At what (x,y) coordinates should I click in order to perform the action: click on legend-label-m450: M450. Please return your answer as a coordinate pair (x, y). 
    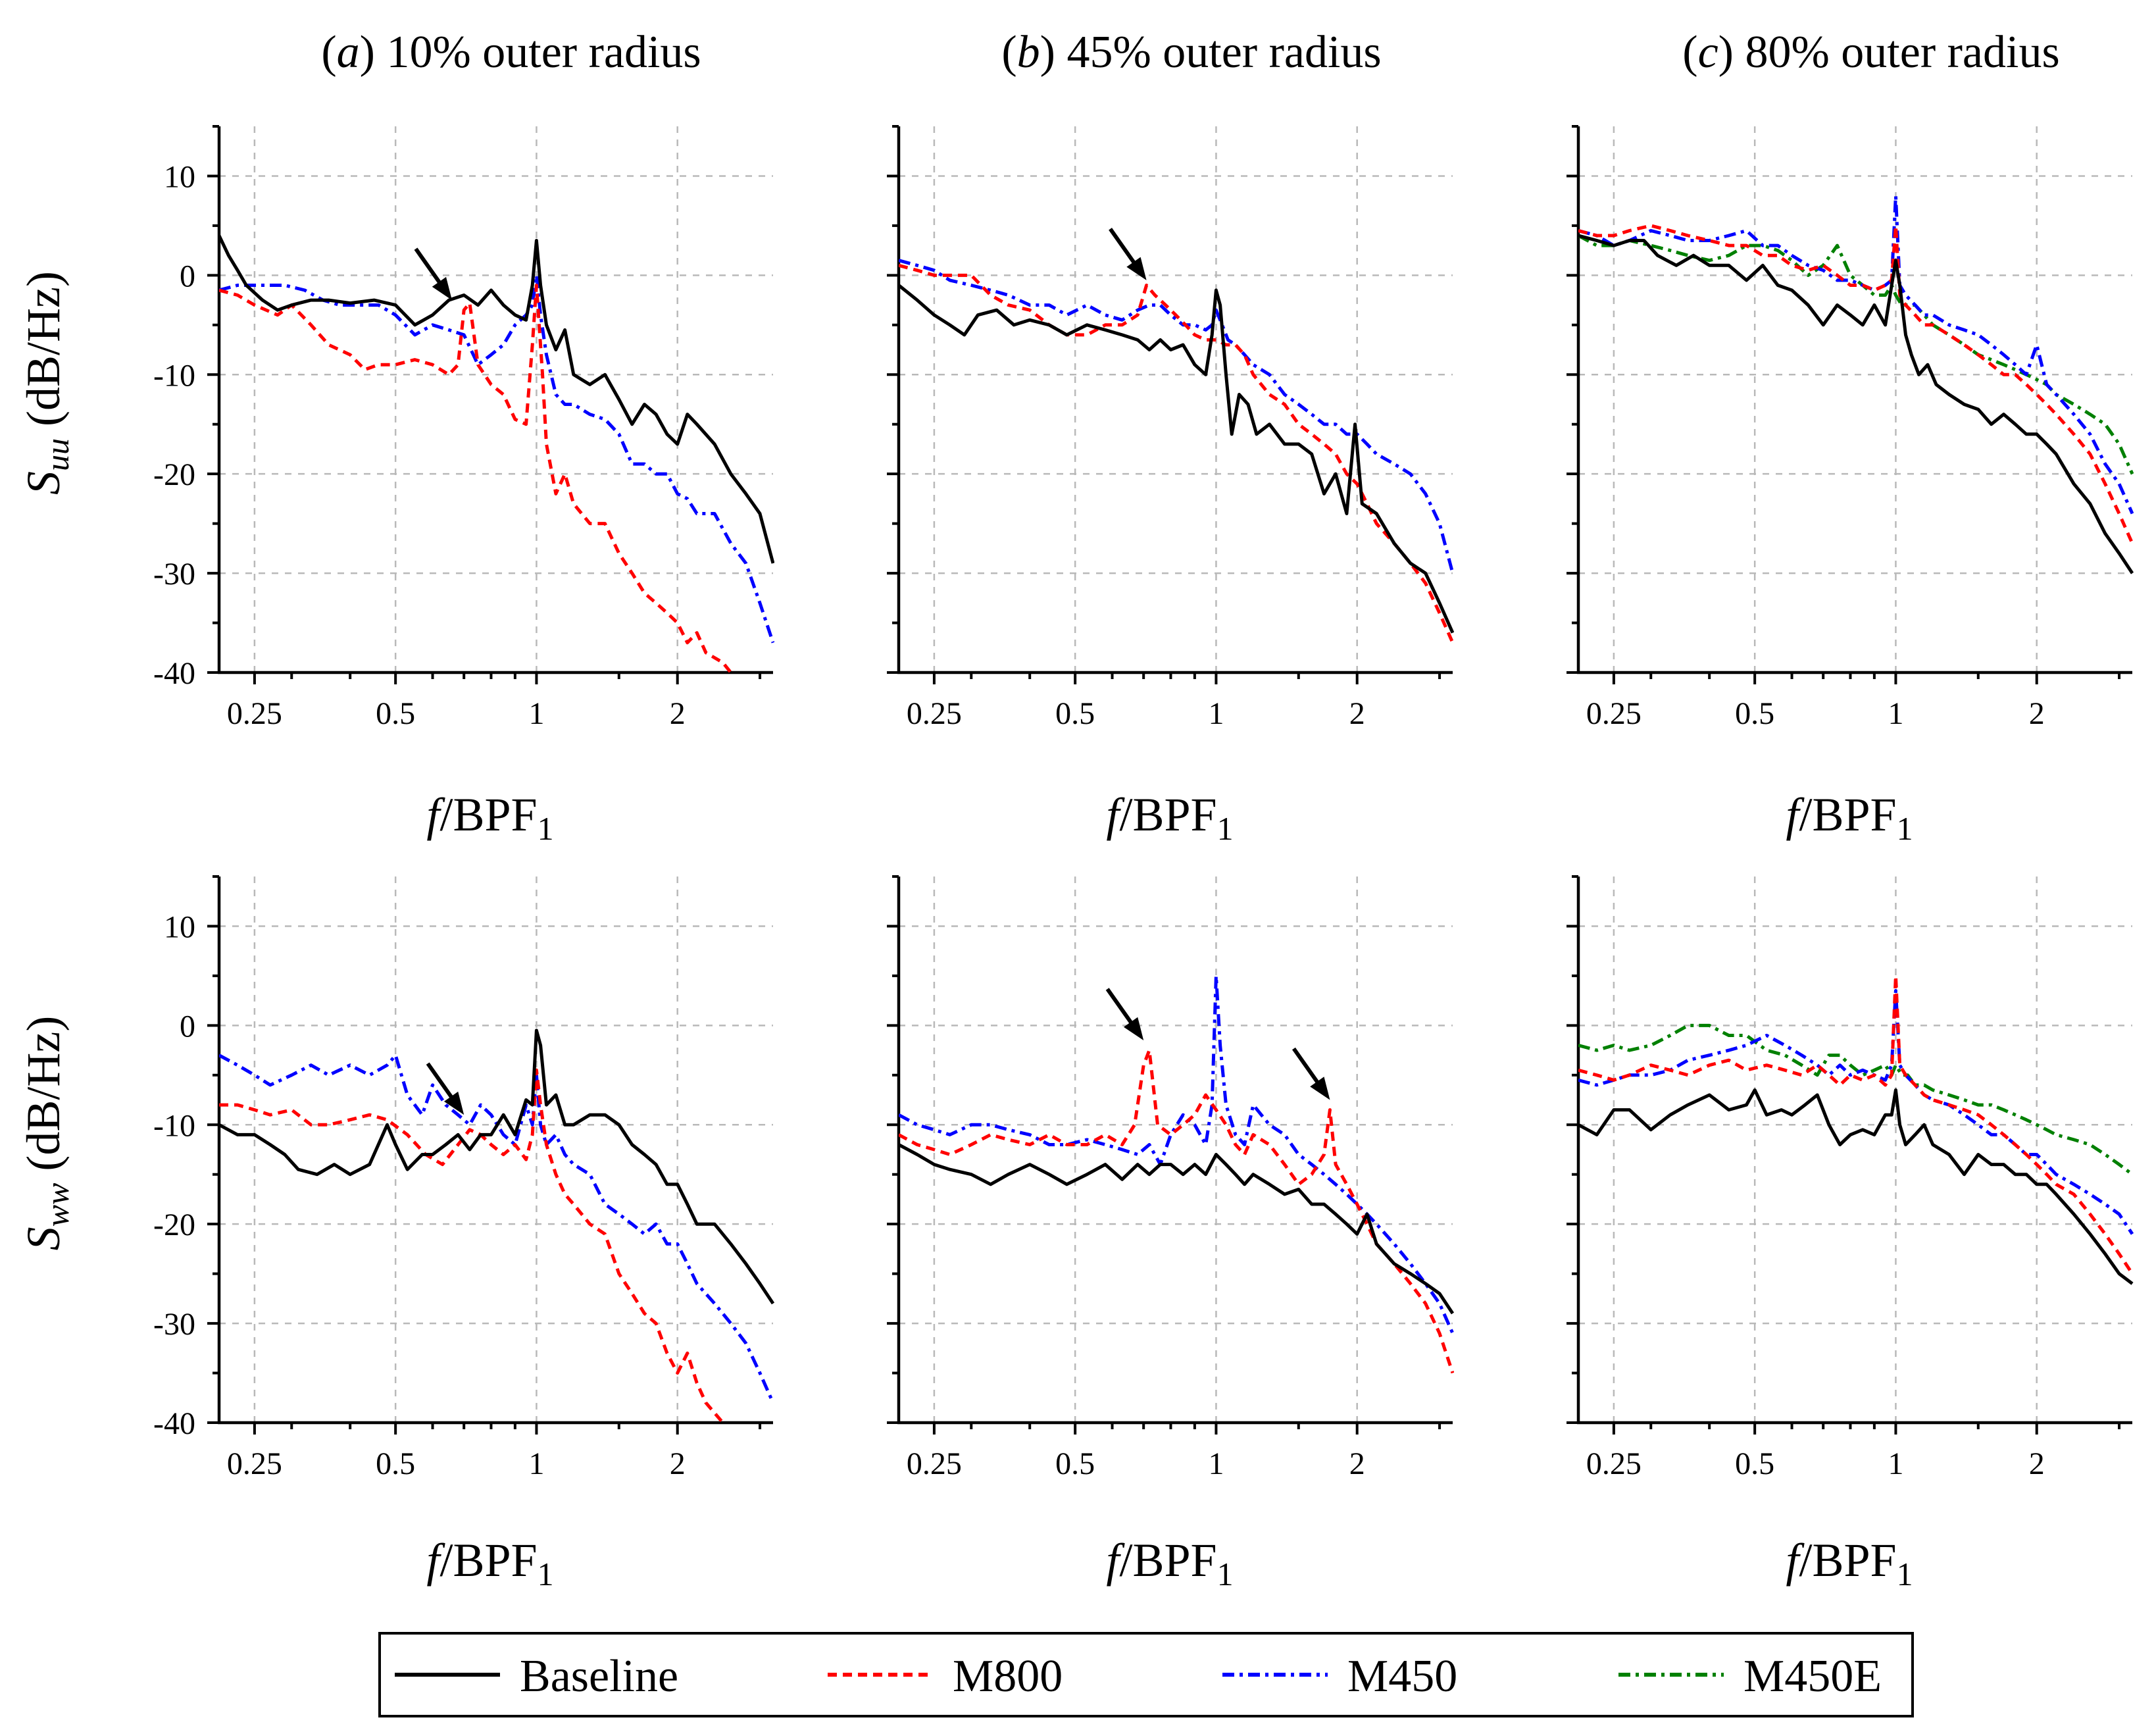
    Looking at the image, I should click on (1402, 1676).